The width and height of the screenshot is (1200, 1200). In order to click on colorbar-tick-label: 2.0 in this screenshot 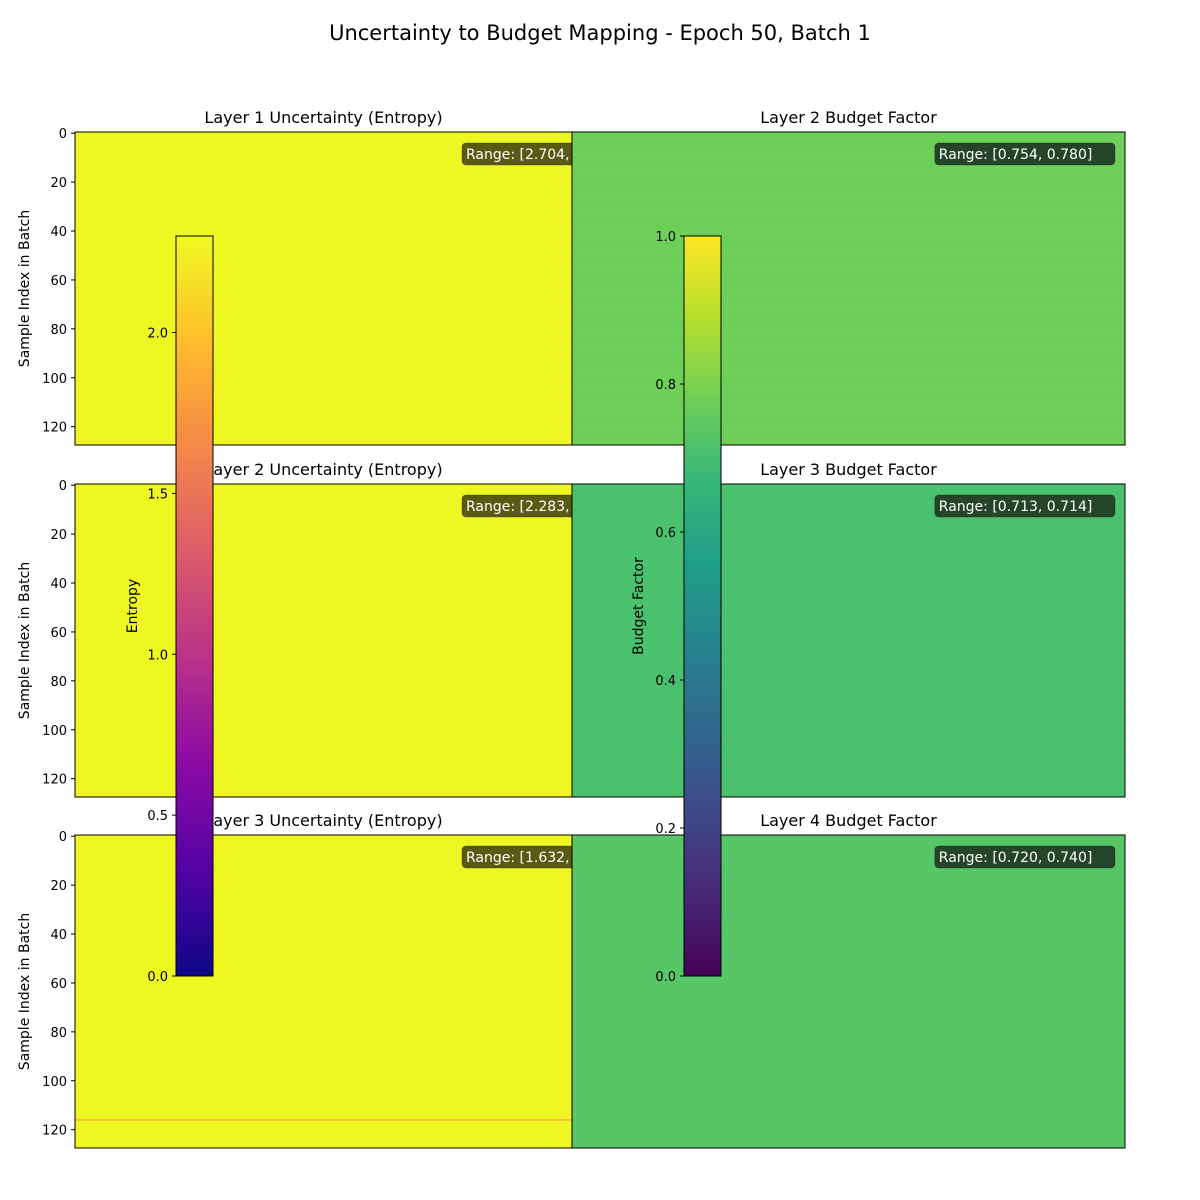, I will do `click(157, 334)`.